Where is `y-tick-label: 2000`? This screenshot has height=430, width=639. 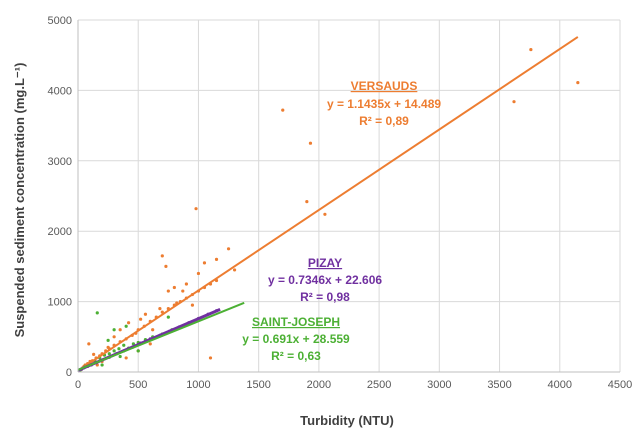
y-tick-label: 2000 is located at coordinates (60, 232).